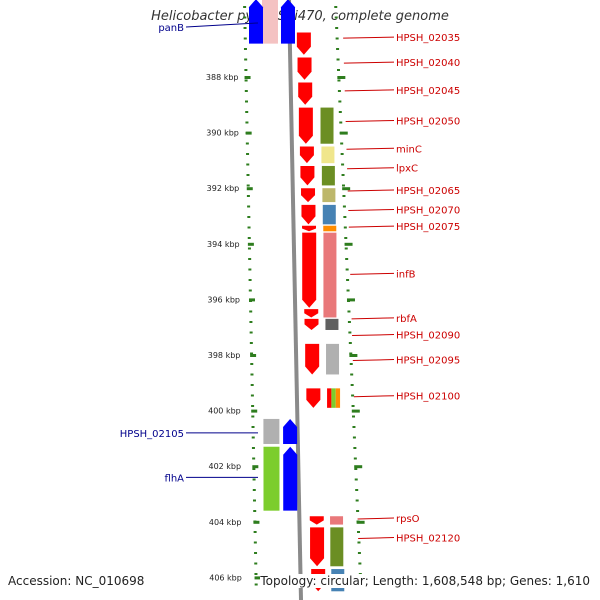 Image resolution: width=600 pixels, height=600 pixels. I want to click on gene-layer, so click(287, 296).